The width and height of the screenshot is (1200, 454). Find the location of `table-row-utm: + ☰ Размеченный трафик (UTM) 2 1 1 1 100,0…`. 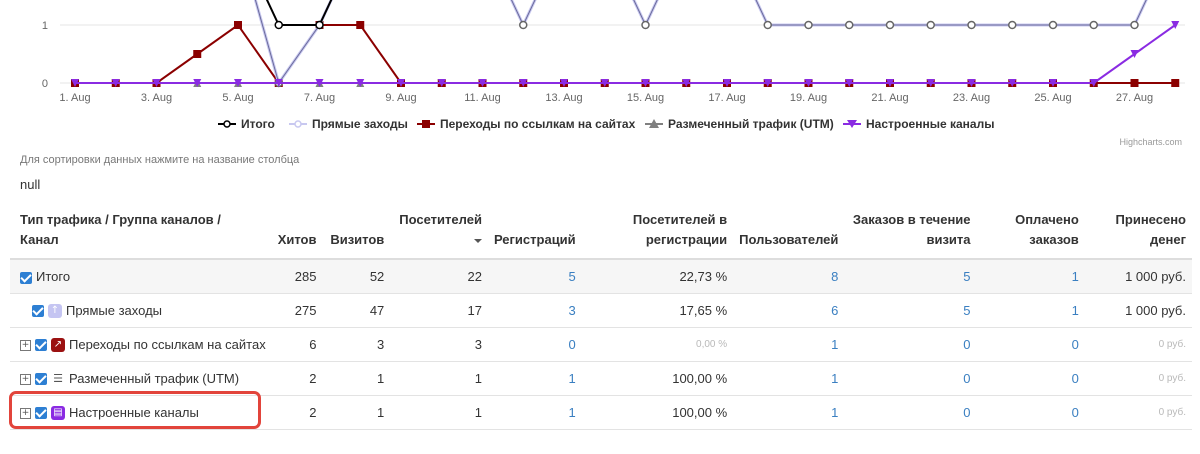

table-row-utm: + ☰ Размеченный трафик (UTM) 2 1 1 1 100,0… is located at coordinates (601, 378).